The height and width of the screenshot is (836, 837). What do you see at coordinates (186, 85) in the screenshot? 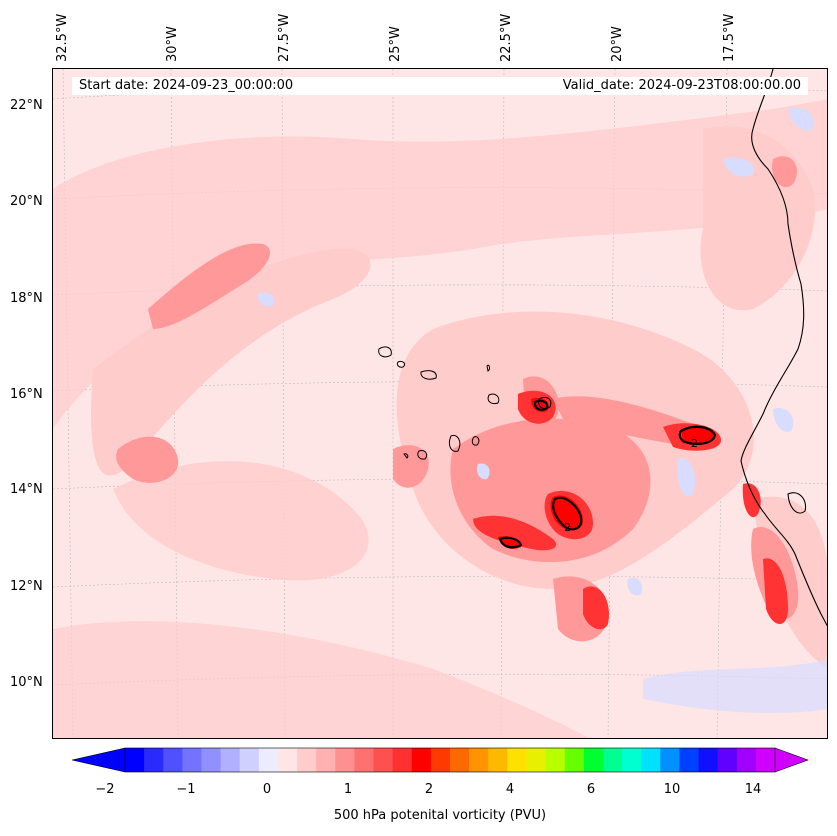
I see `start-date: Start date: 2024-09-23_00:00:00` at bounding box center [186, 85].